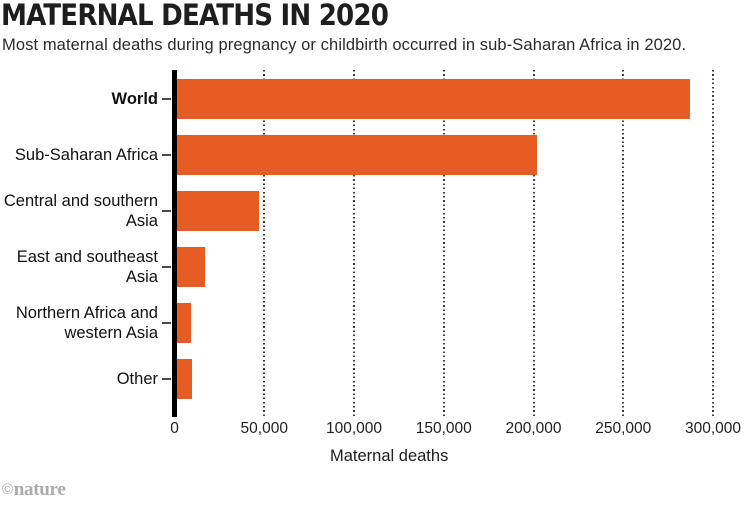  I want to click on x-tick-label-200000: 200,000, so click(533, 428).